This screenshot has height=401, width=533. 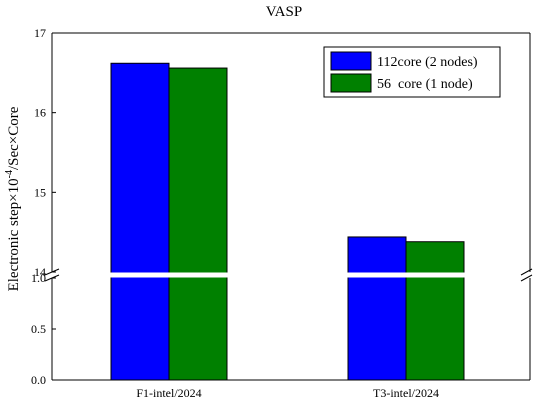 I want to click on y-axis-label-exponent: -4, so click(x=9, y=174).